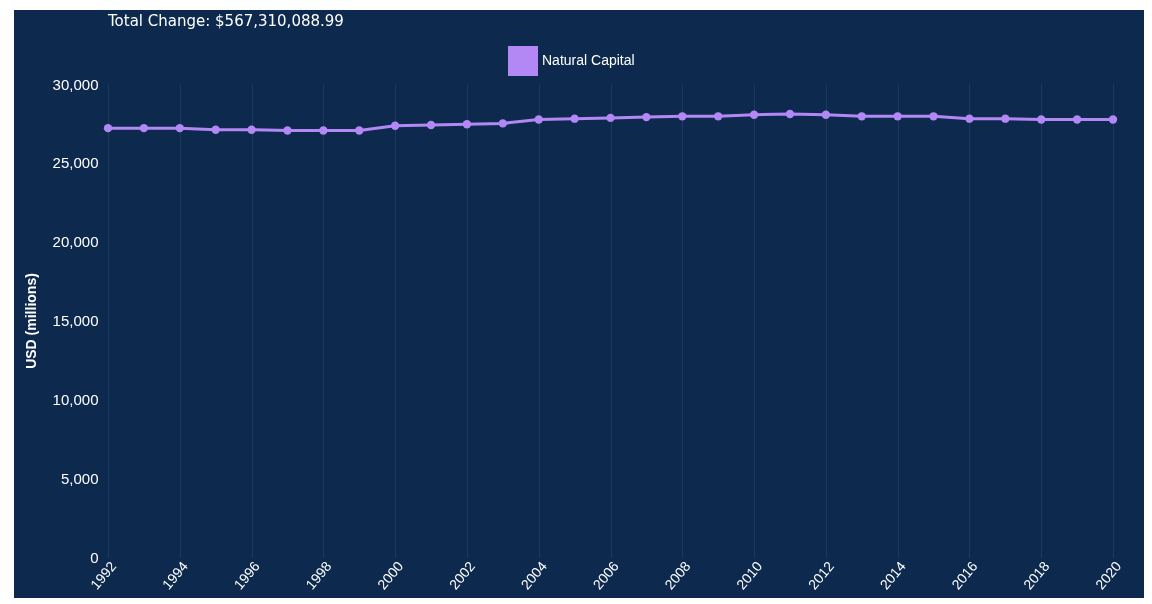  What do you see at coordinates (75, 84) in the screenshot?
I see `y-tick-label: 30,000` at bounding box center [75, 84].